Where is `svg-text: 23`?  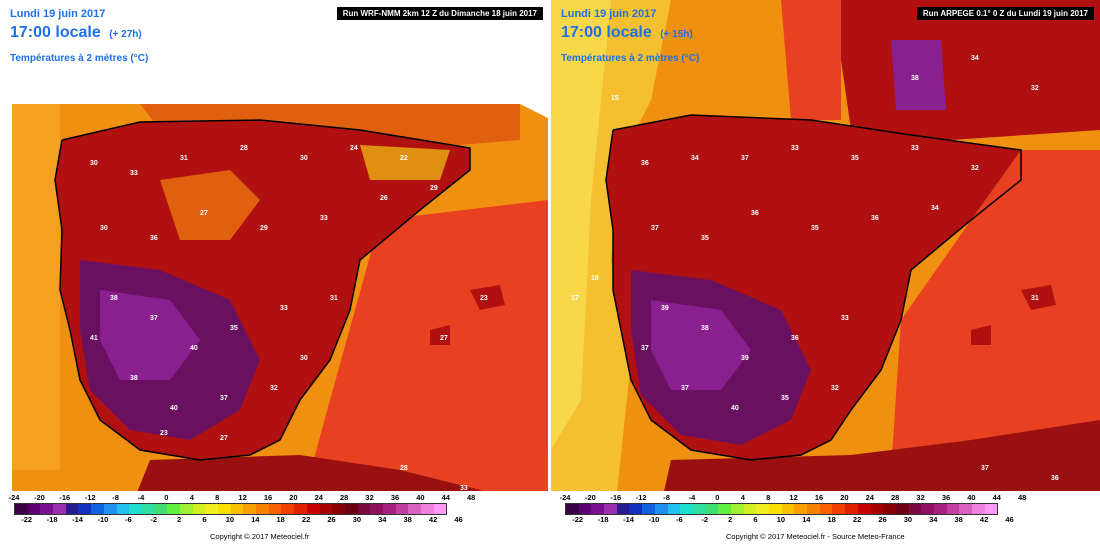
svg-text: 23 is located at coordinates (164, 433).